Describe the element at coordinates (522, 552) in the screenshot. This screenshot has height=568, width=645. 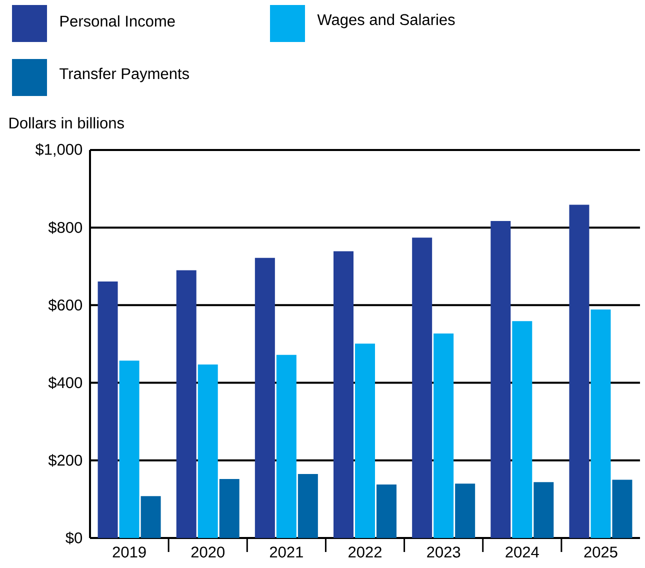
I see `x-tick-label: 2024` at that location.